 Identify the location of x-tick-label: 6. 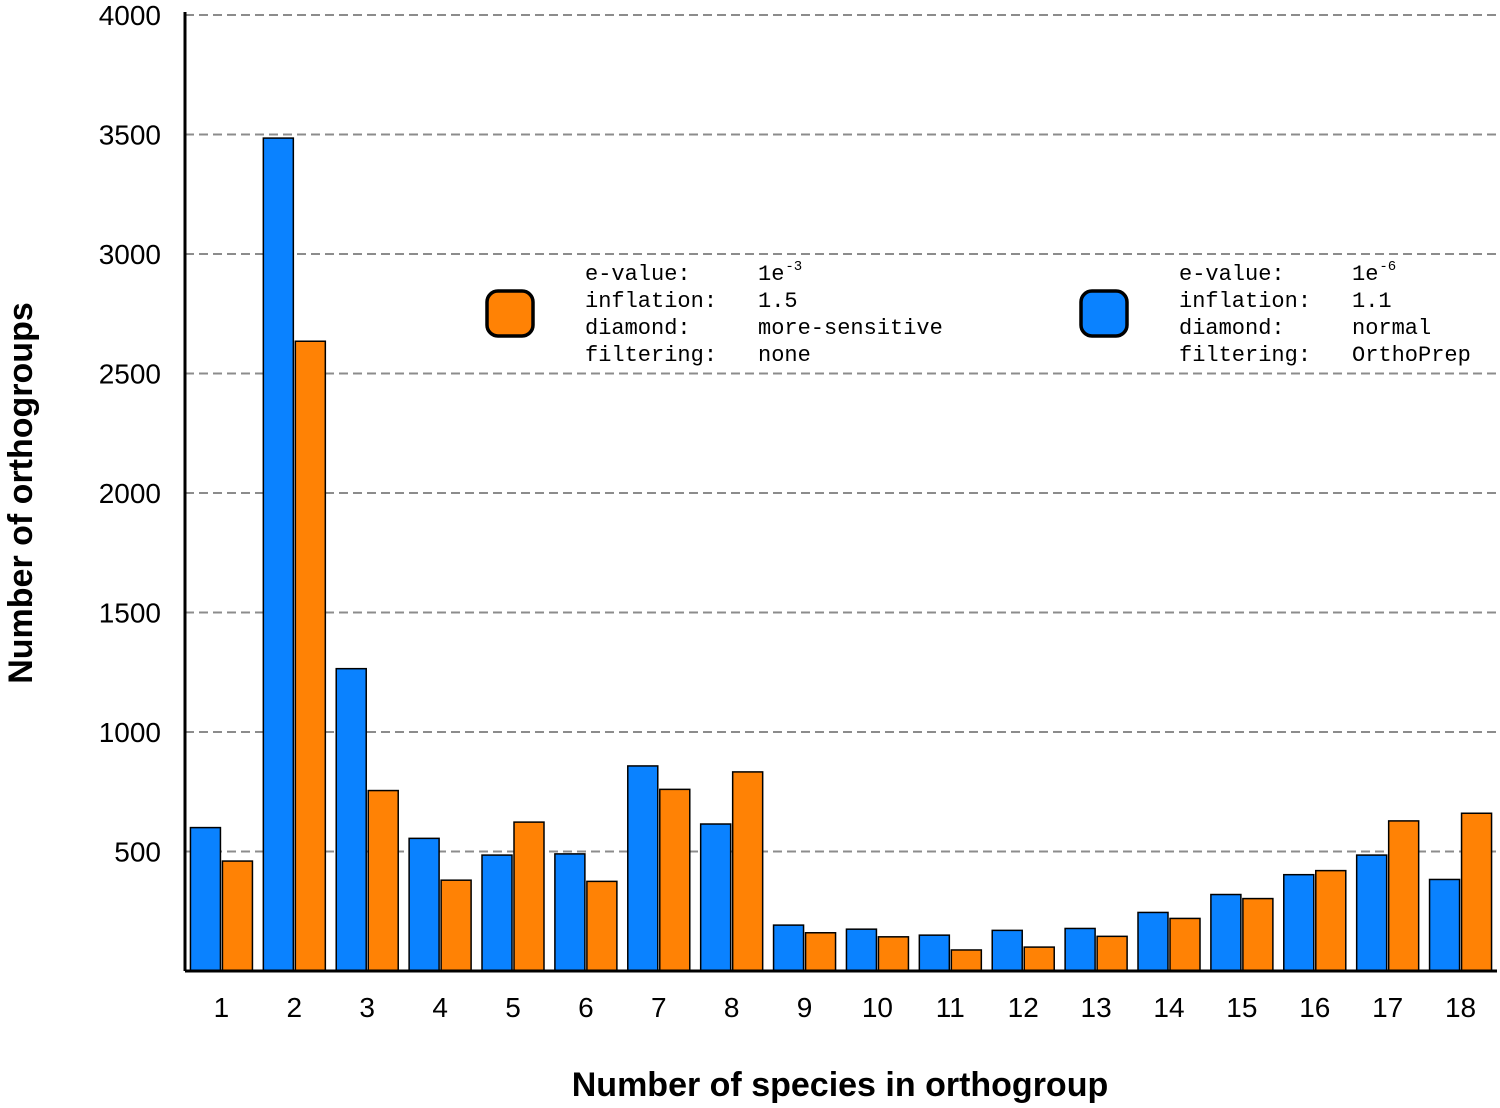
(586, 1007).